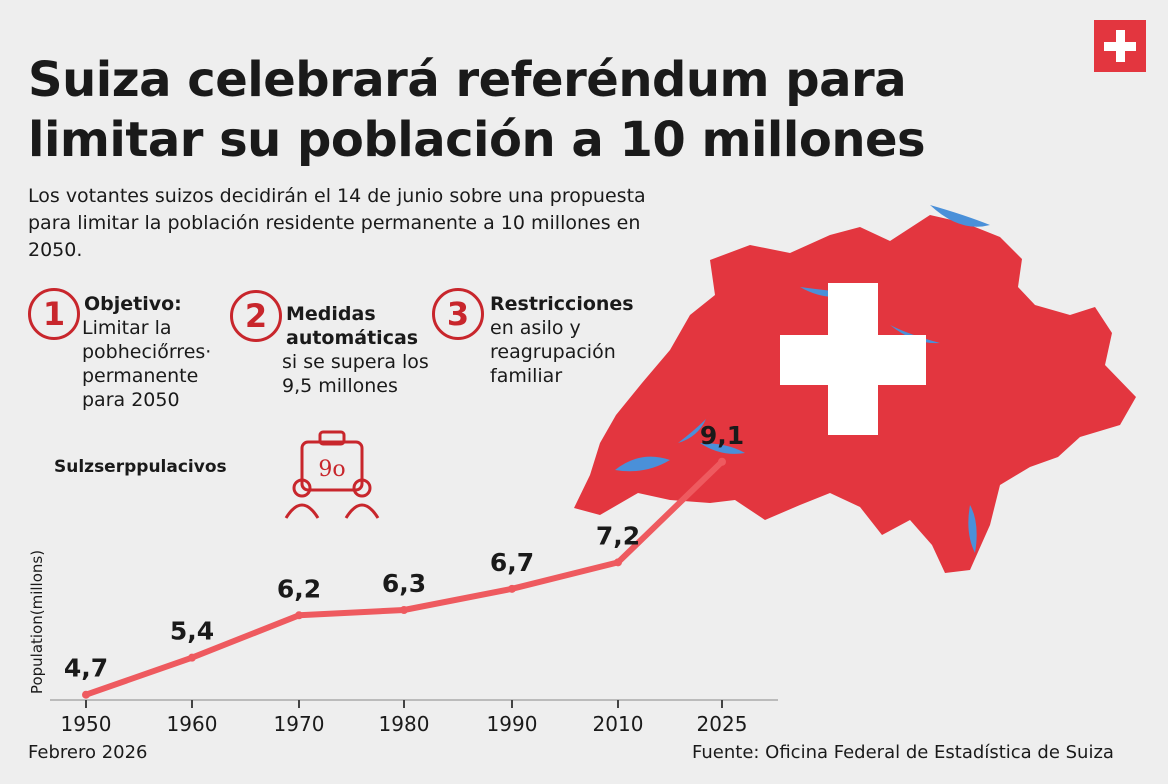  Describe the element at coordinates (54, 314) in the screenshot. I see `point-number: 1` at that location.